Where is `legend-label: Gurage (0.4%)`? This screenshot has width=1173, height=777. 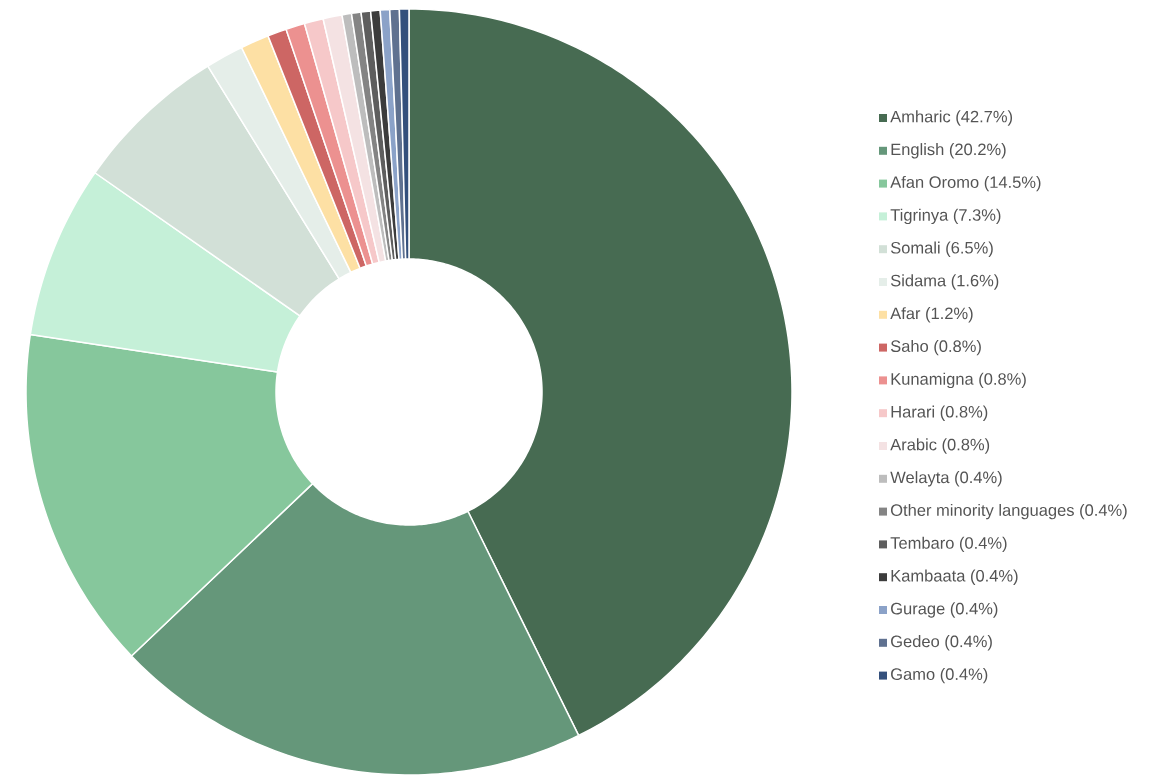 legend-label: Gurage (0.4%) is located at coordinates (944, 610).